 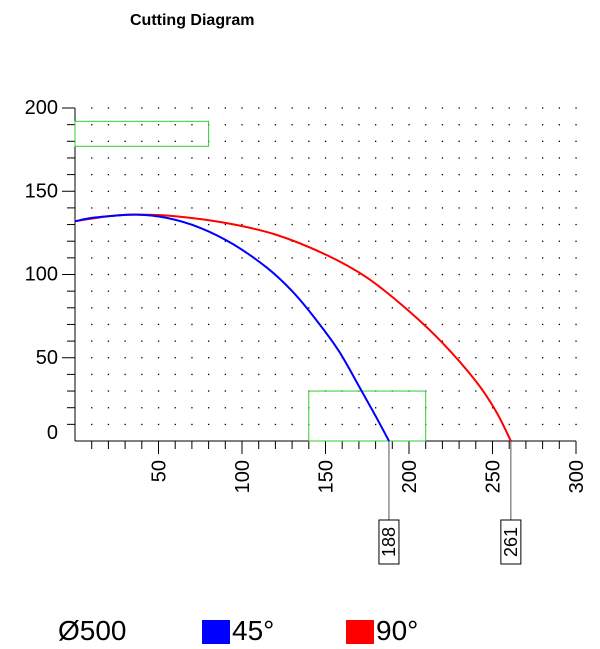 What do you see at coordinates (494, 476) in the screenshot?
I see `x-tick-label: 250` at bounding box center [494, 476].